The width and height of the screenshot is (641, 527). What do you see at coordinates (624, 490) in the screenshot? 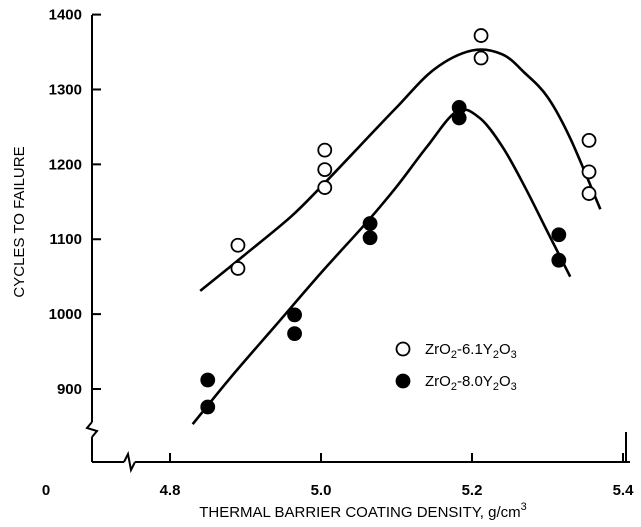
I see `x-tick-label: 5.4` at bounding box center [624, 490].